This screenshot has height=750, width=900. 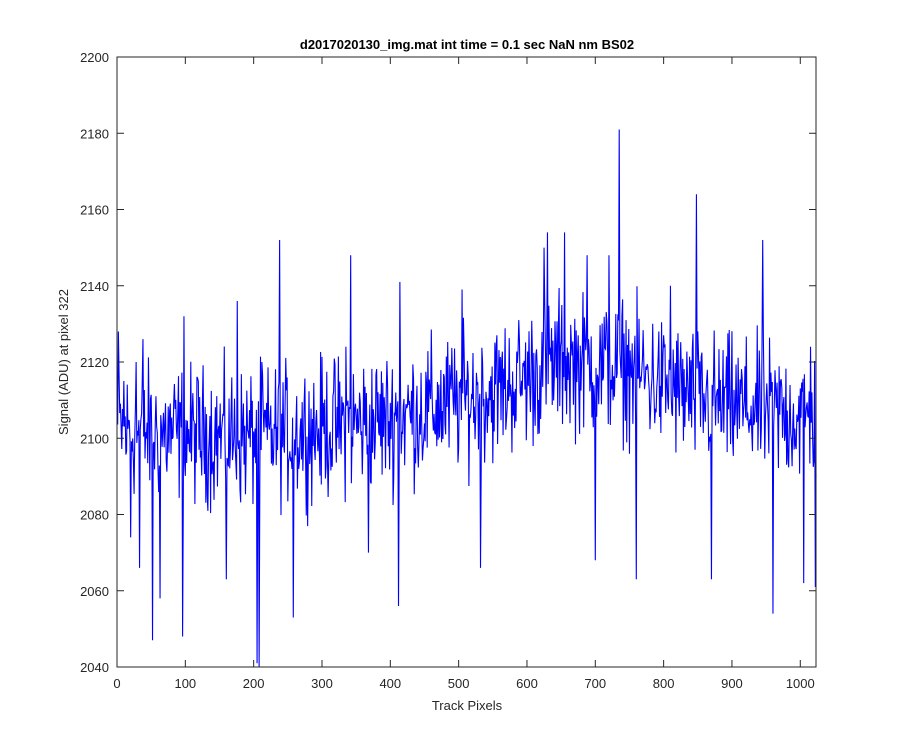 What do you see at coordinates (94, 438) in the screenshot?
I see `y-tick-label: 2100` at bounding box center [94, 438].